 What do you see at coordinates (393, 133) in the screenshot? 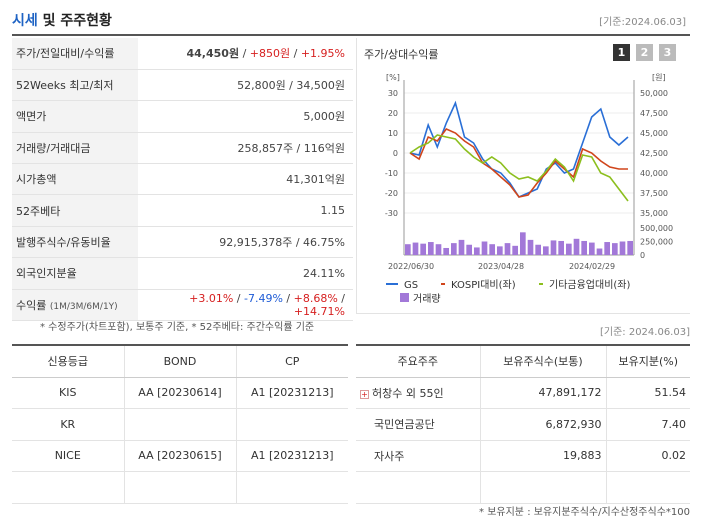
I see `y-left-tick-label: 10` at bounding box center [393, 133].